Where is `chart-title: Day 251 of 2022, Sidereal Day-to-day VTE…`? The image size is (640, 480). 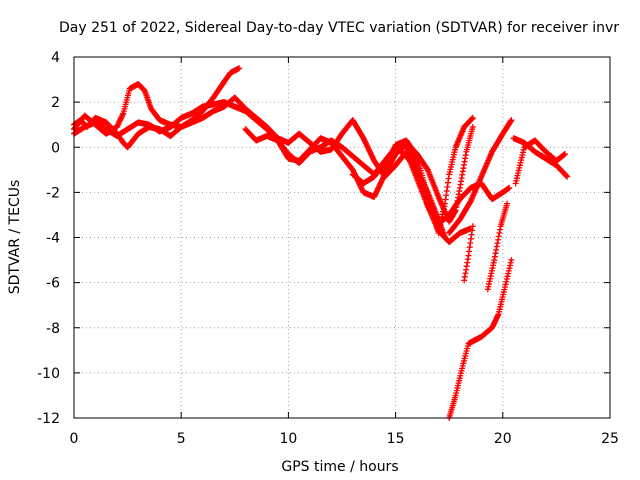
chart-title: Day 251 of 2022, Sidereal Day-to-day VTE… is located at coordinates (339, 28).